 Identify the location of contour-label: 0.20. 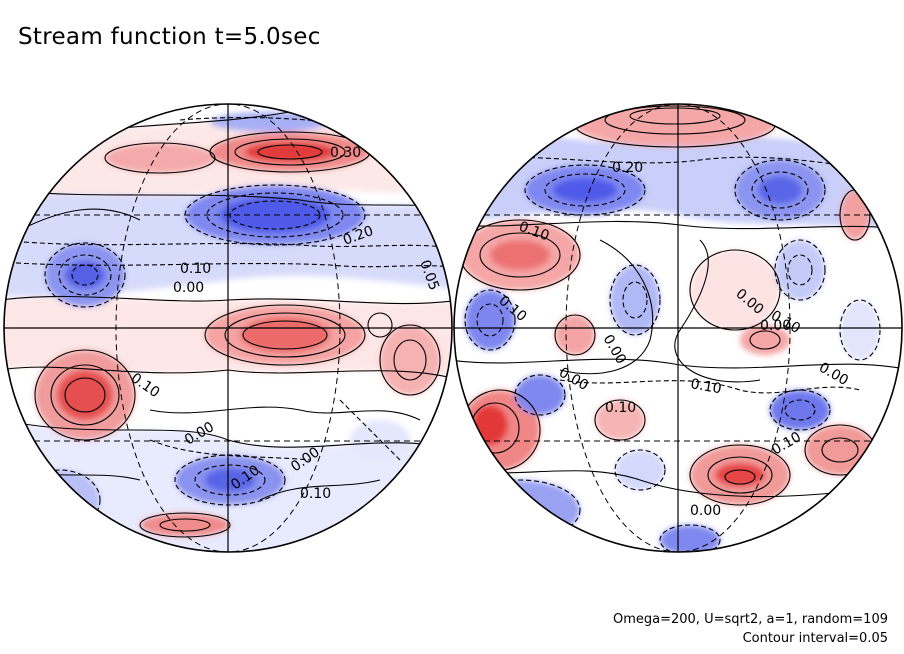
(627, 168).